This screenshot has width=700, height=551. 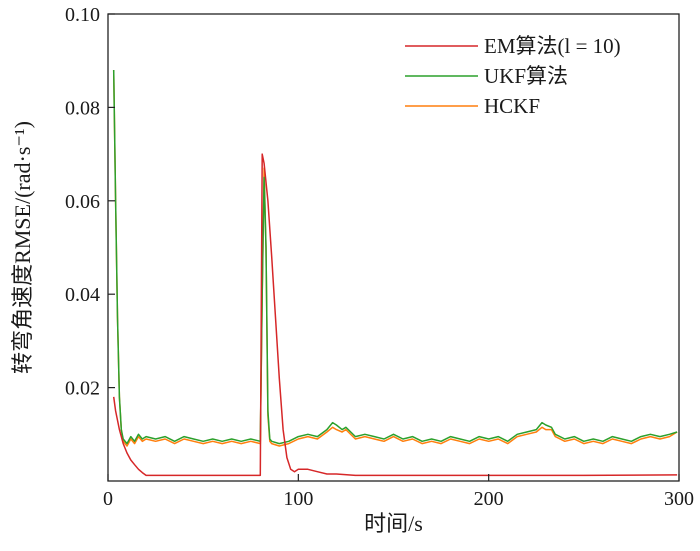 I want to click on y-tick-label: 0.08, so click(x=82, y=108).